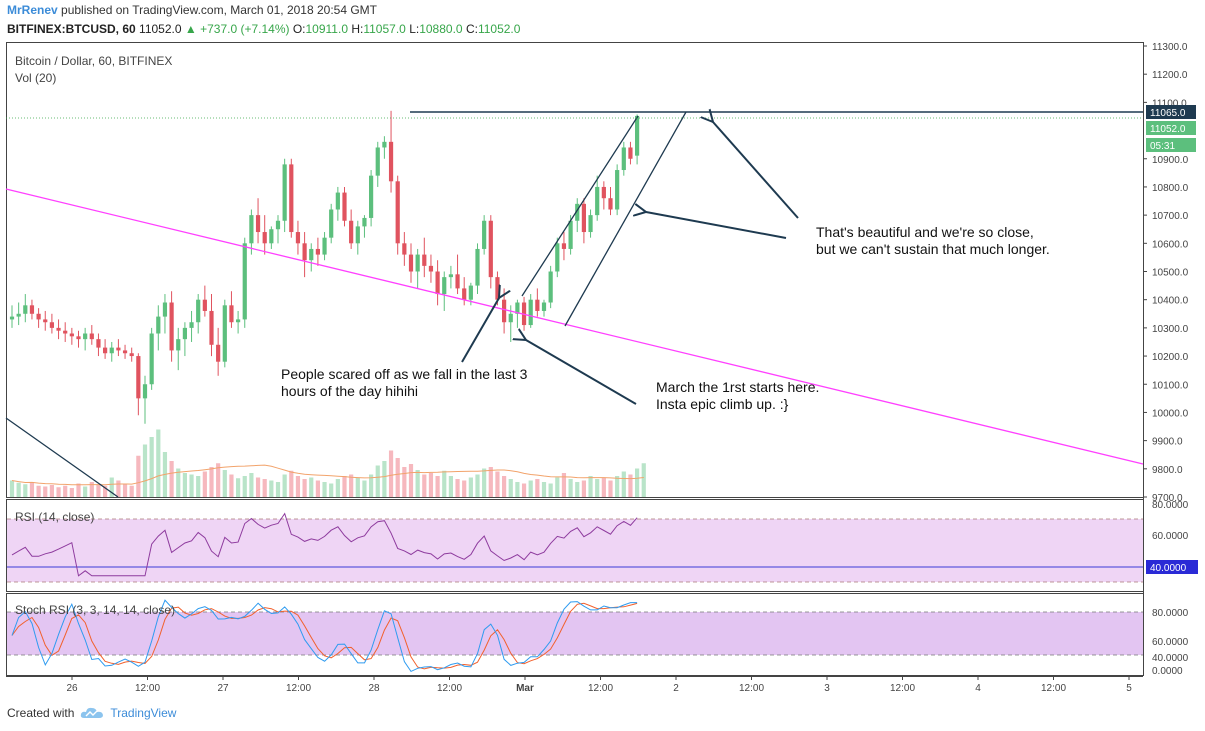 The image size is (1205, 731). I want to click on resistance-price-tag, so click(1171, 112).